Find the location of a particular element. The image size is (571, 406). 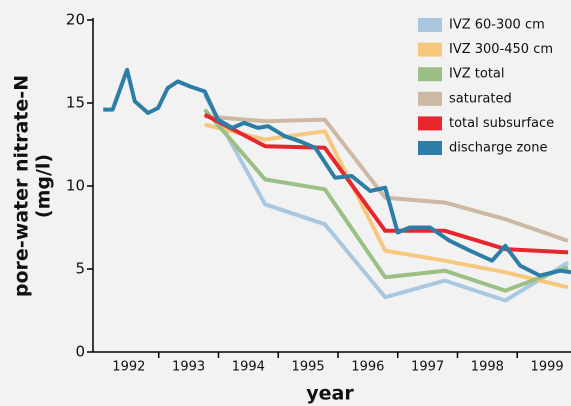

y-tick-label: 0 is located at coordinates (80, 352).